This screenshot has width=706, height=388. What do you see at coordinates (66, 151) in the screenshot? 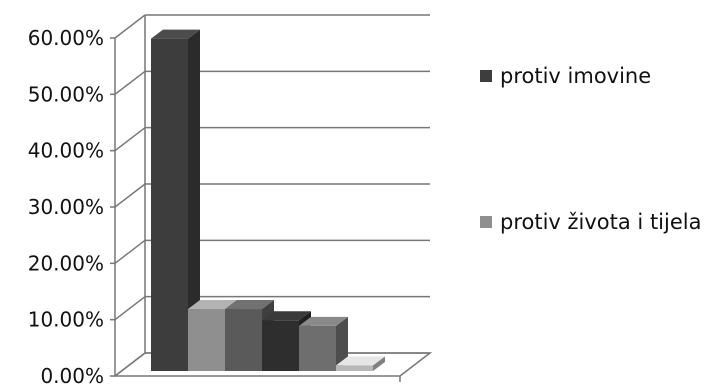
I see `y-tick-label: 40.00%` at bounding box center [66, 151].